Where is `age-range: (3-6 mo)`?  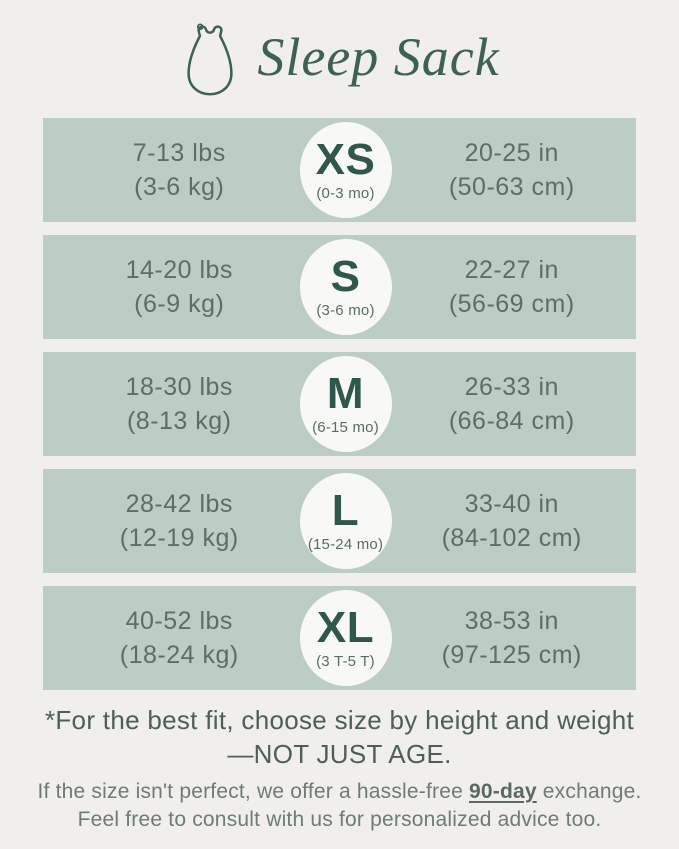
age-range: (3-6 mo) is located at coordinates (345, 310).